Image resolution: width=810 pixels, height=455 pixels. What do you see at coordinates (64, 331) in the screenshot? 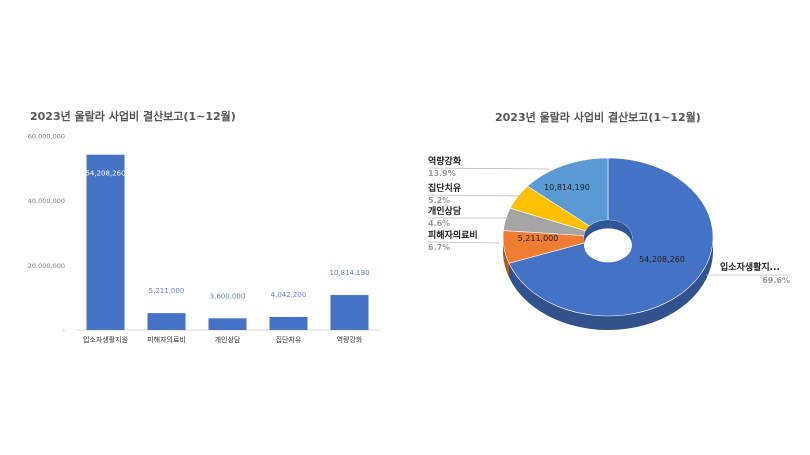
I see `y-tick-label: -` at bounding box center [64, 331].